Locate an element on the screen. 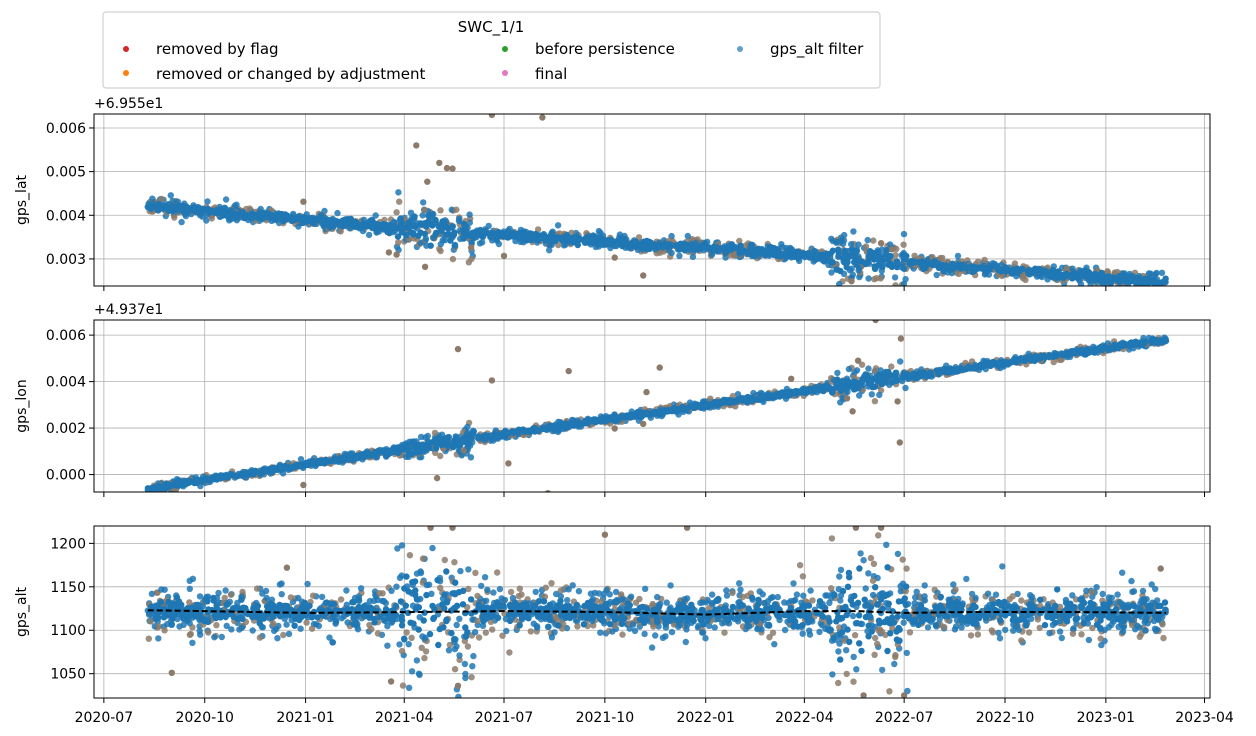  legend-label: final is located at coordinates (551, 74).